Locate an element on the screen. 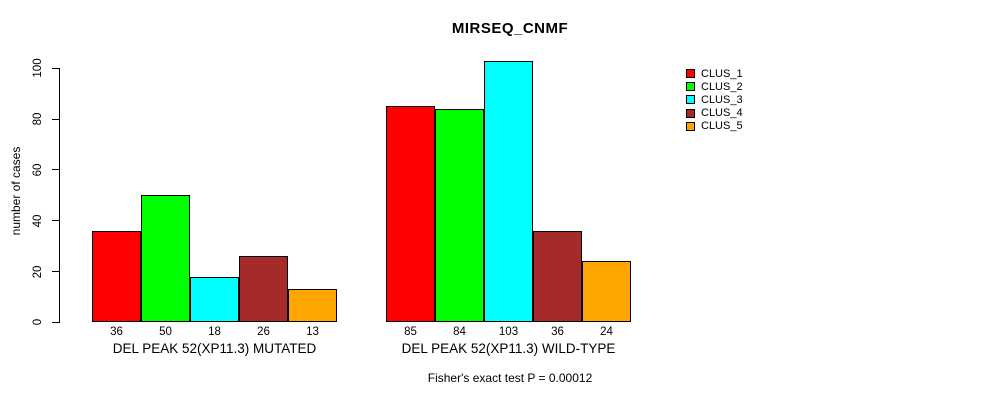  legend-label: CLUS_1 is located at coordinates (722, 73).